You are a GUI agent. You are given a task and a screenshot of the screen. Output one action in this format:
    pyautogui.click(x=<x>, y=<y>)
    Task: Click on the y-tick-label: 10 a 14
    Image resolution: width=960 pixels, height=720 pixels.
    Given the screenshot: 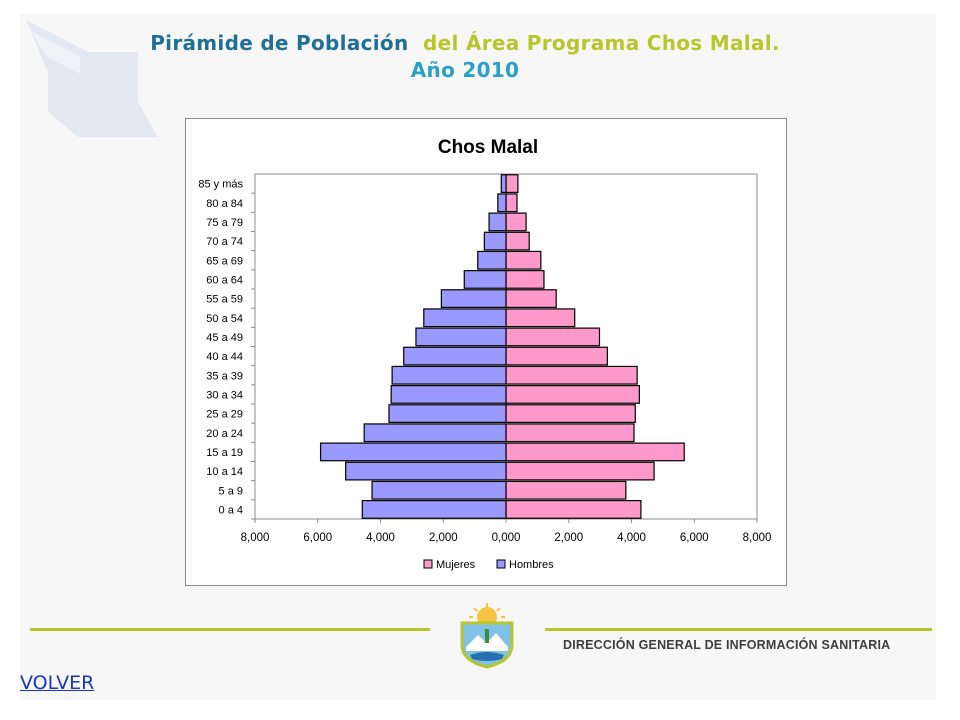 What is the action you would take?
    pyautogui.click(x=224, y=472)
    